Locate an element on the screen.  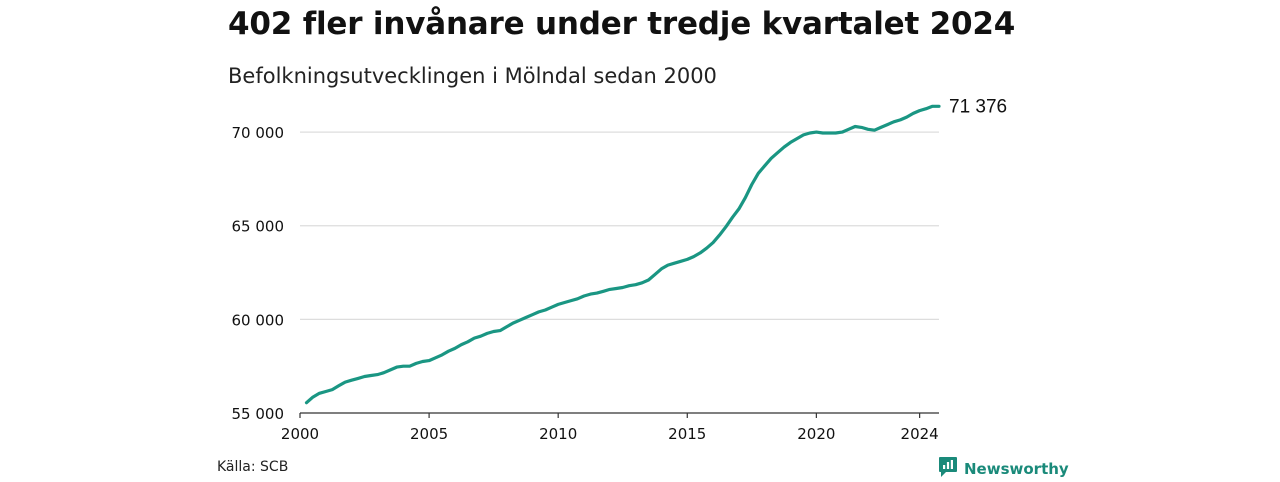
x-tick-label: 2000 is located at coordinates (300, 434).